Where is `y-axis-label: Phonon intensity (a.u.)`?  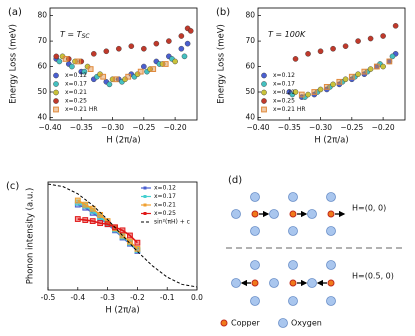 y-axis-label: Phonon intensity (a.u.) is located at coordinates (31, 236).